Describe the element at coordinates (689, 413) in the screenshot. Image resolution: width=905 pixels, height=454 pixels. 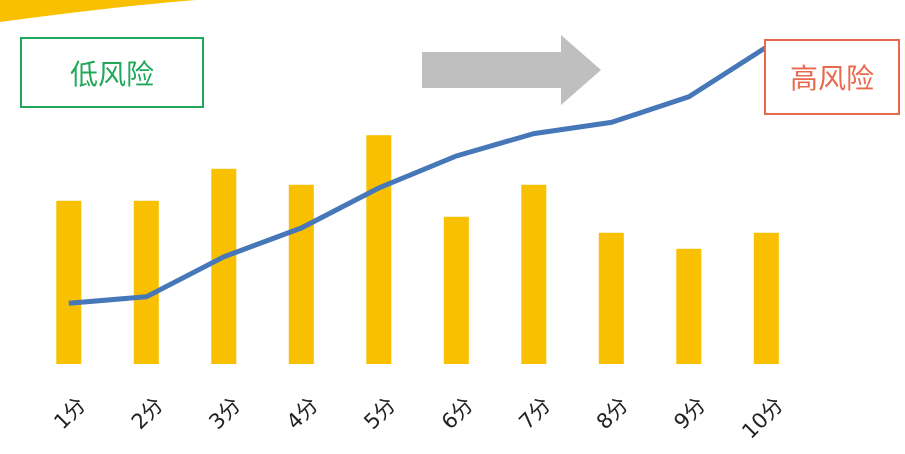
I see `x-tick-label: 9分` at that location.